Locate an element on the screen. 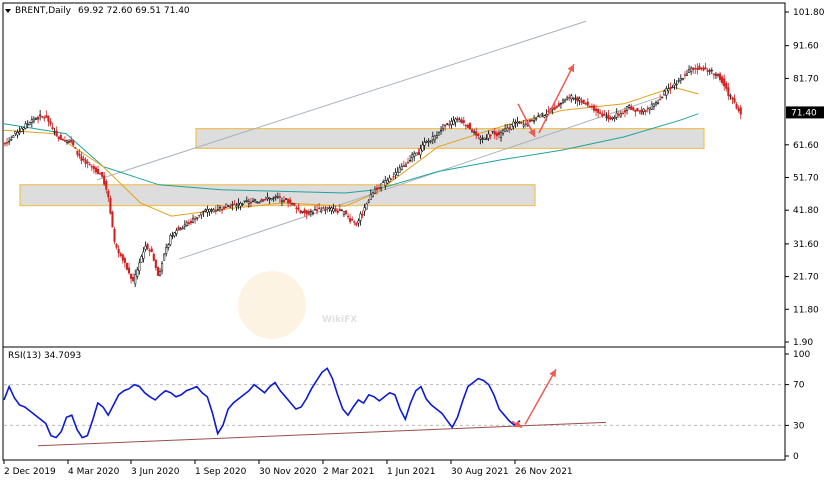  rsi-y-tick-label: 70 is located at coordinates (799, 386).